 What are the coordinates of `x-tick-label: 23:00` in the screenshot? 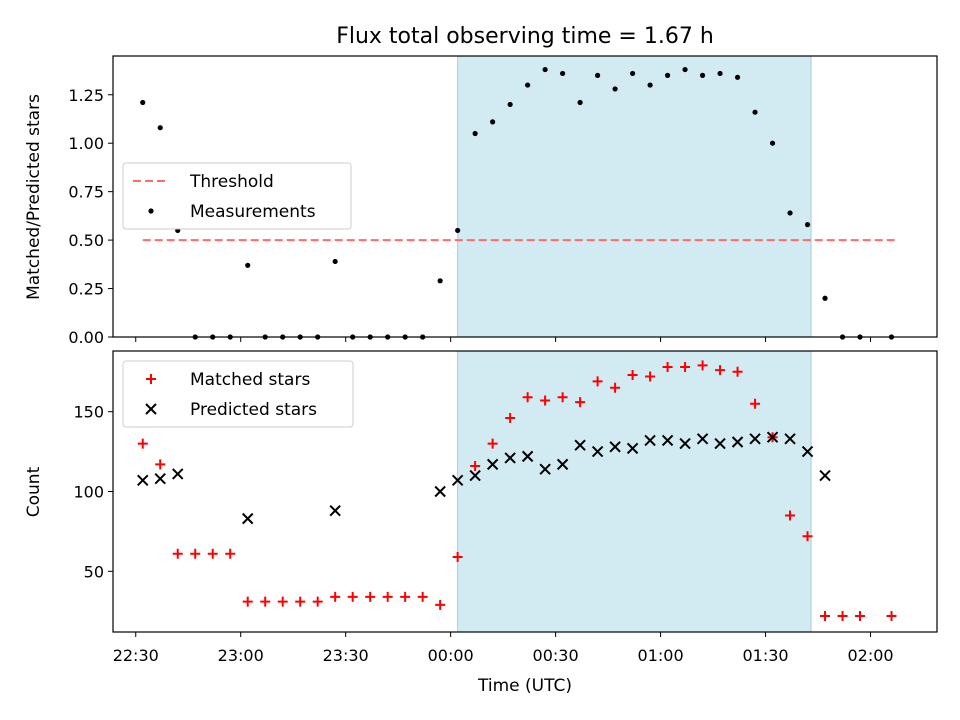 It's located at (241, 655).